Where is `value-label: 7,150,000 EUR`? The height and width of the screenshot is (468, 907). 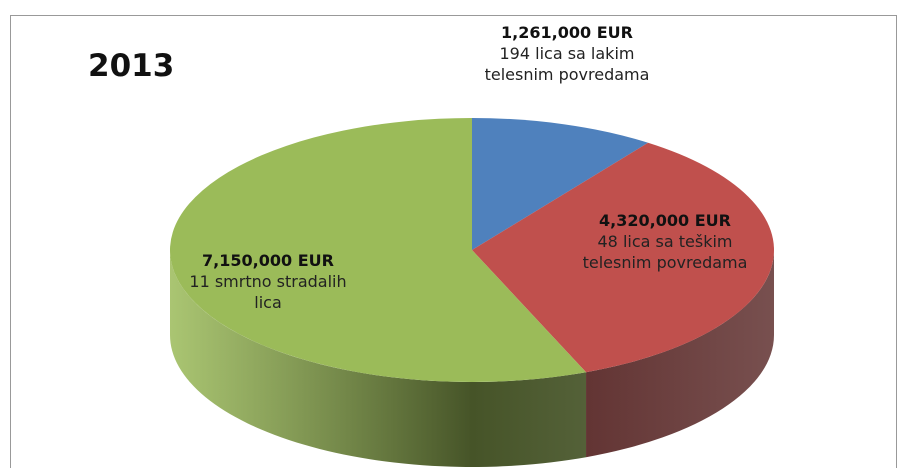
value-label: 7,150,000 EUR is located at coordinates (268, 260).